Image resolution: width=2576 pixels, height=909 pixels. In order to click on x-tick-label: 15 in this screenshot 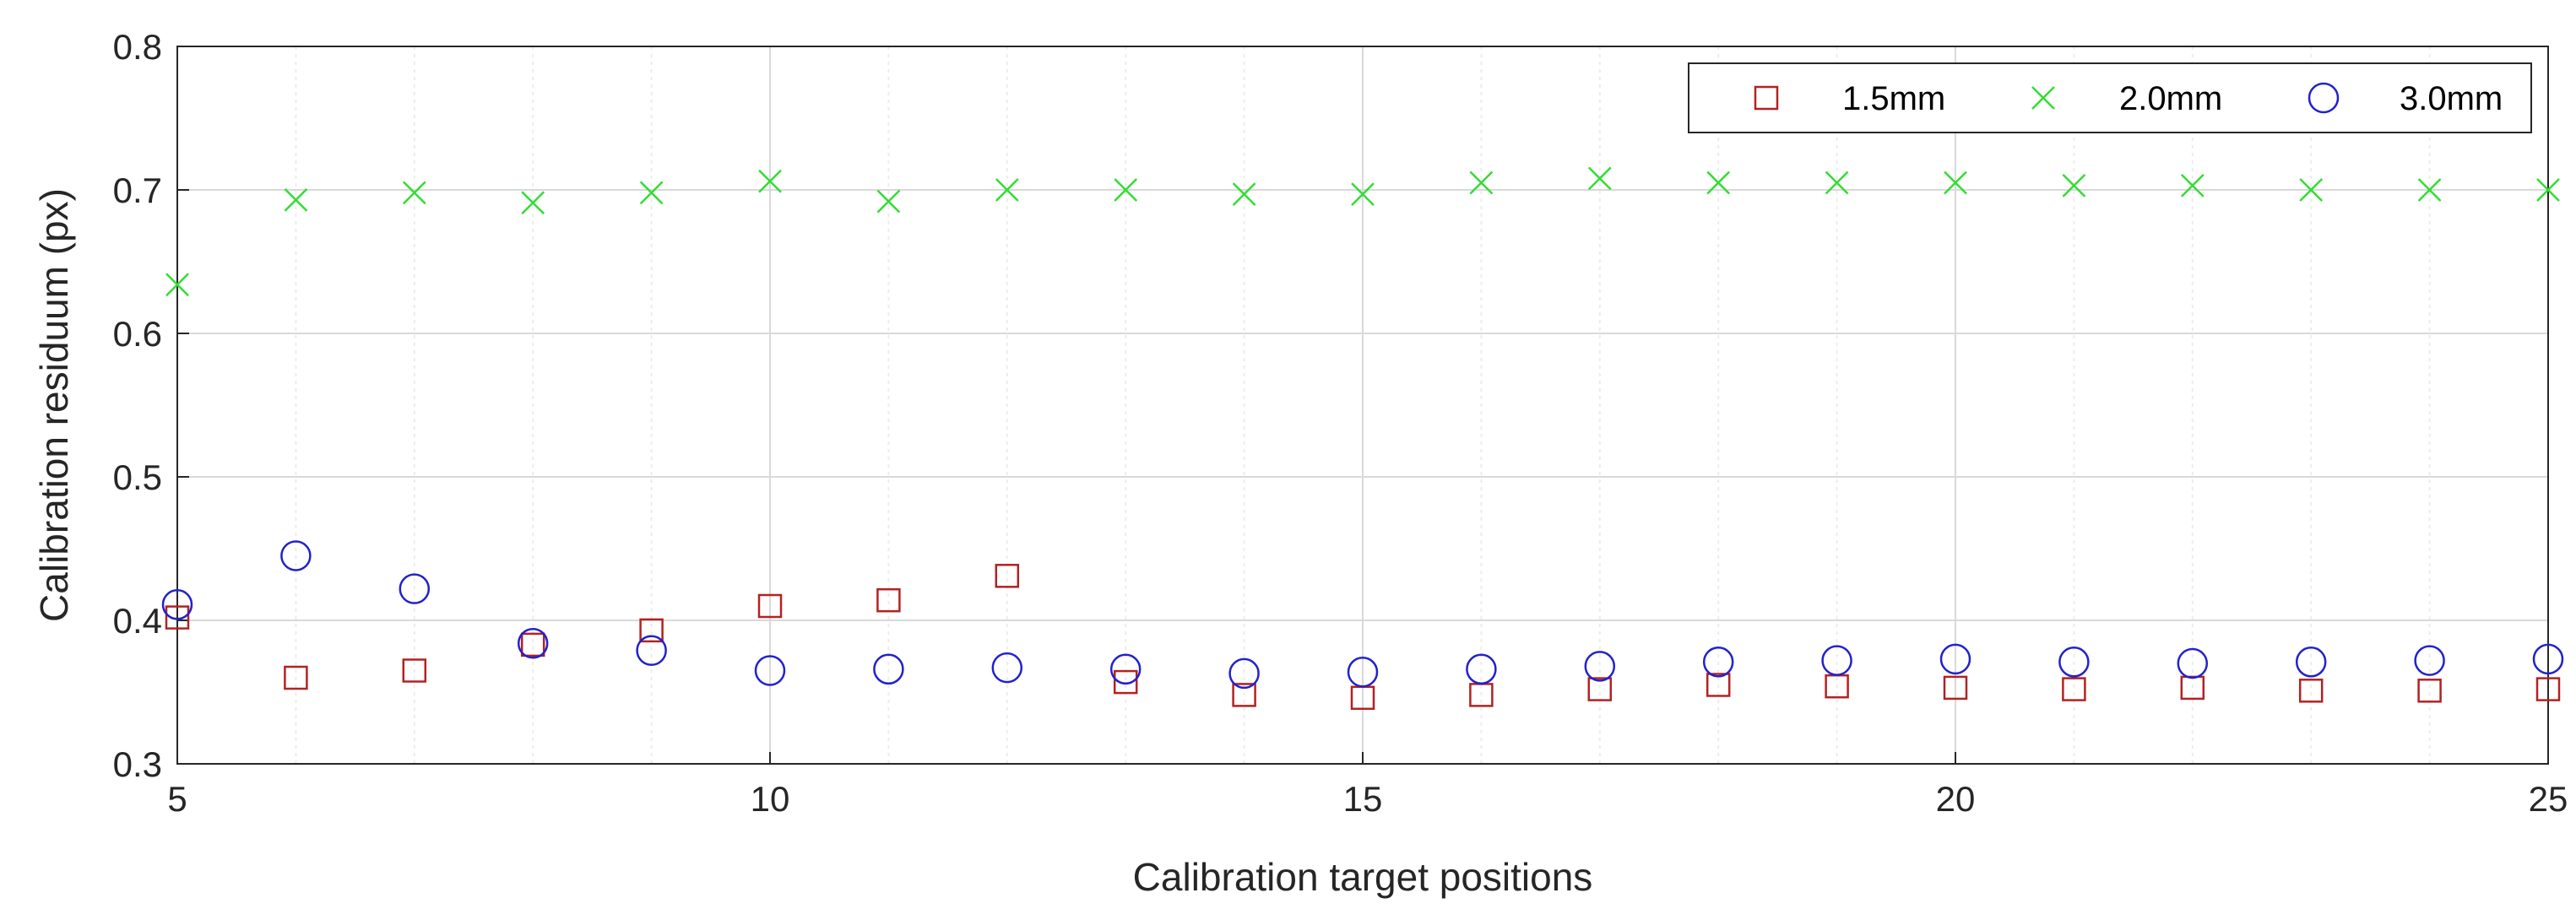, I will do `click(1363, 799)`.